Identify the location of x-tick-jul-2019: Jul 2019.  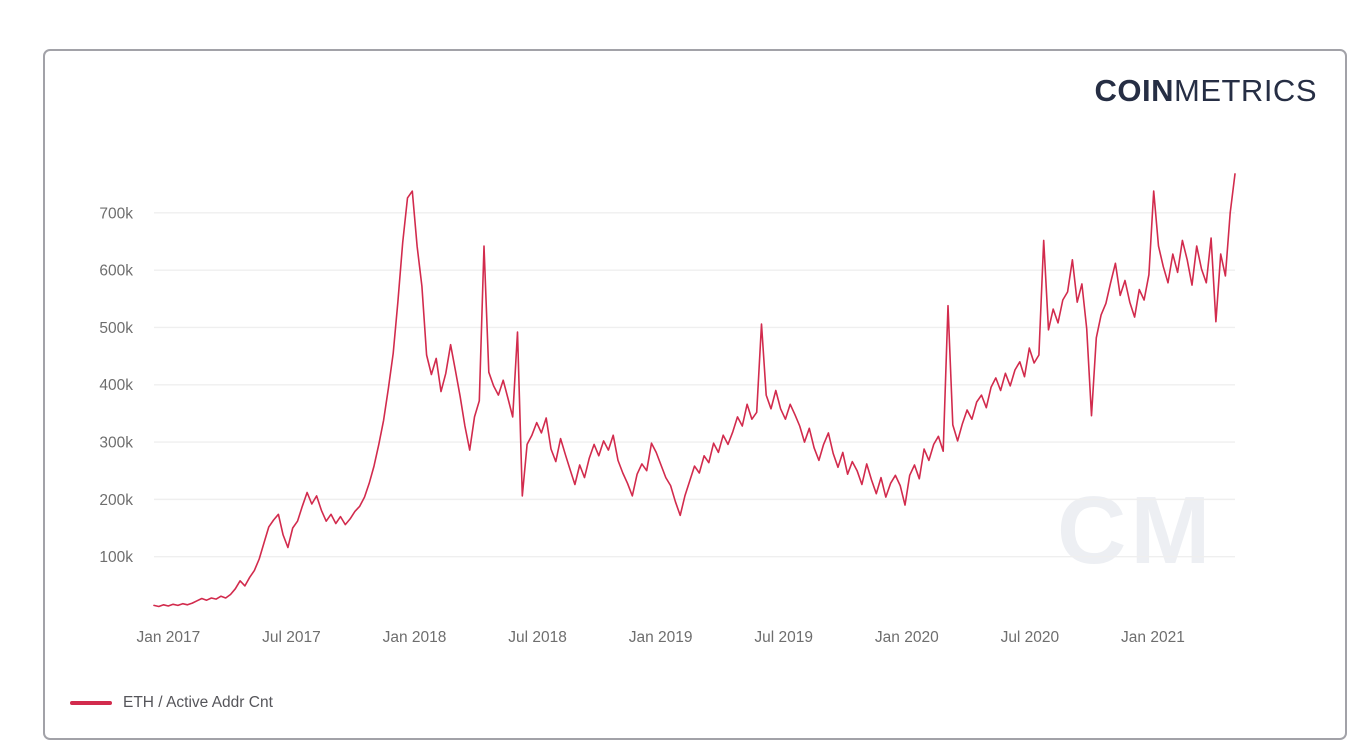
(783, 637).